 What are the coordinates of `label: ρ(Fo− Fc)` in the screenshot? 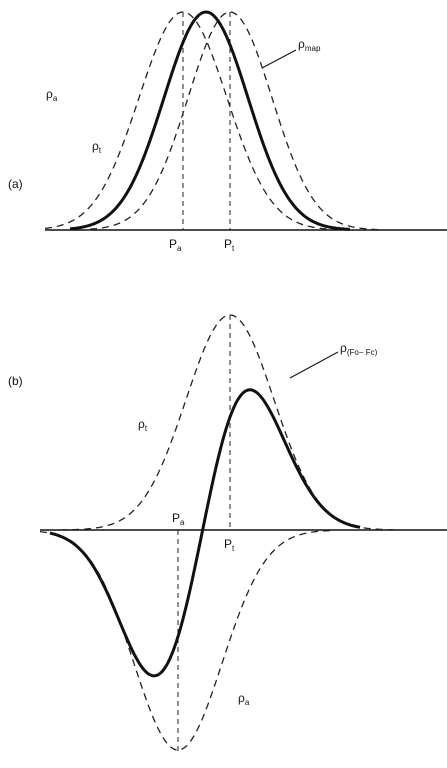 It's located at (359, 349).